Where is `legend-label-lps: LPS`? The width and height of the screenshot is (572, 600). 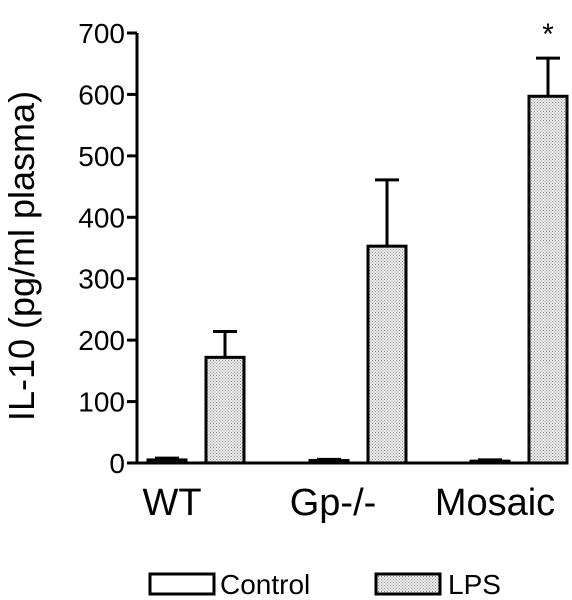
legend-label-lps: LPS is located at coordinates (474, 584).